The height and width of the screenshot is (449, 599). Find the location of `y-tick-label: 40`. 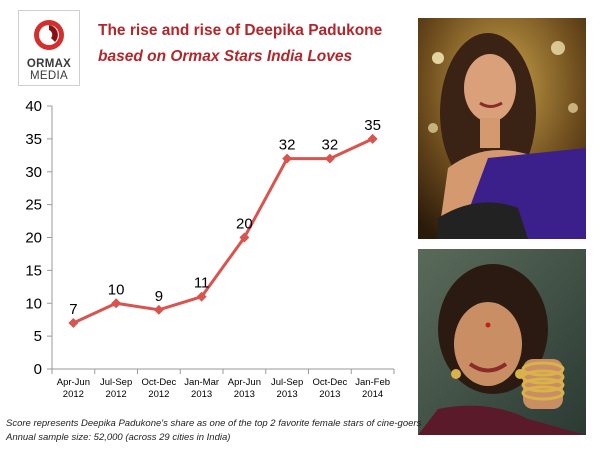

y-tick-label: 40 is located at coordinates (33, 106).